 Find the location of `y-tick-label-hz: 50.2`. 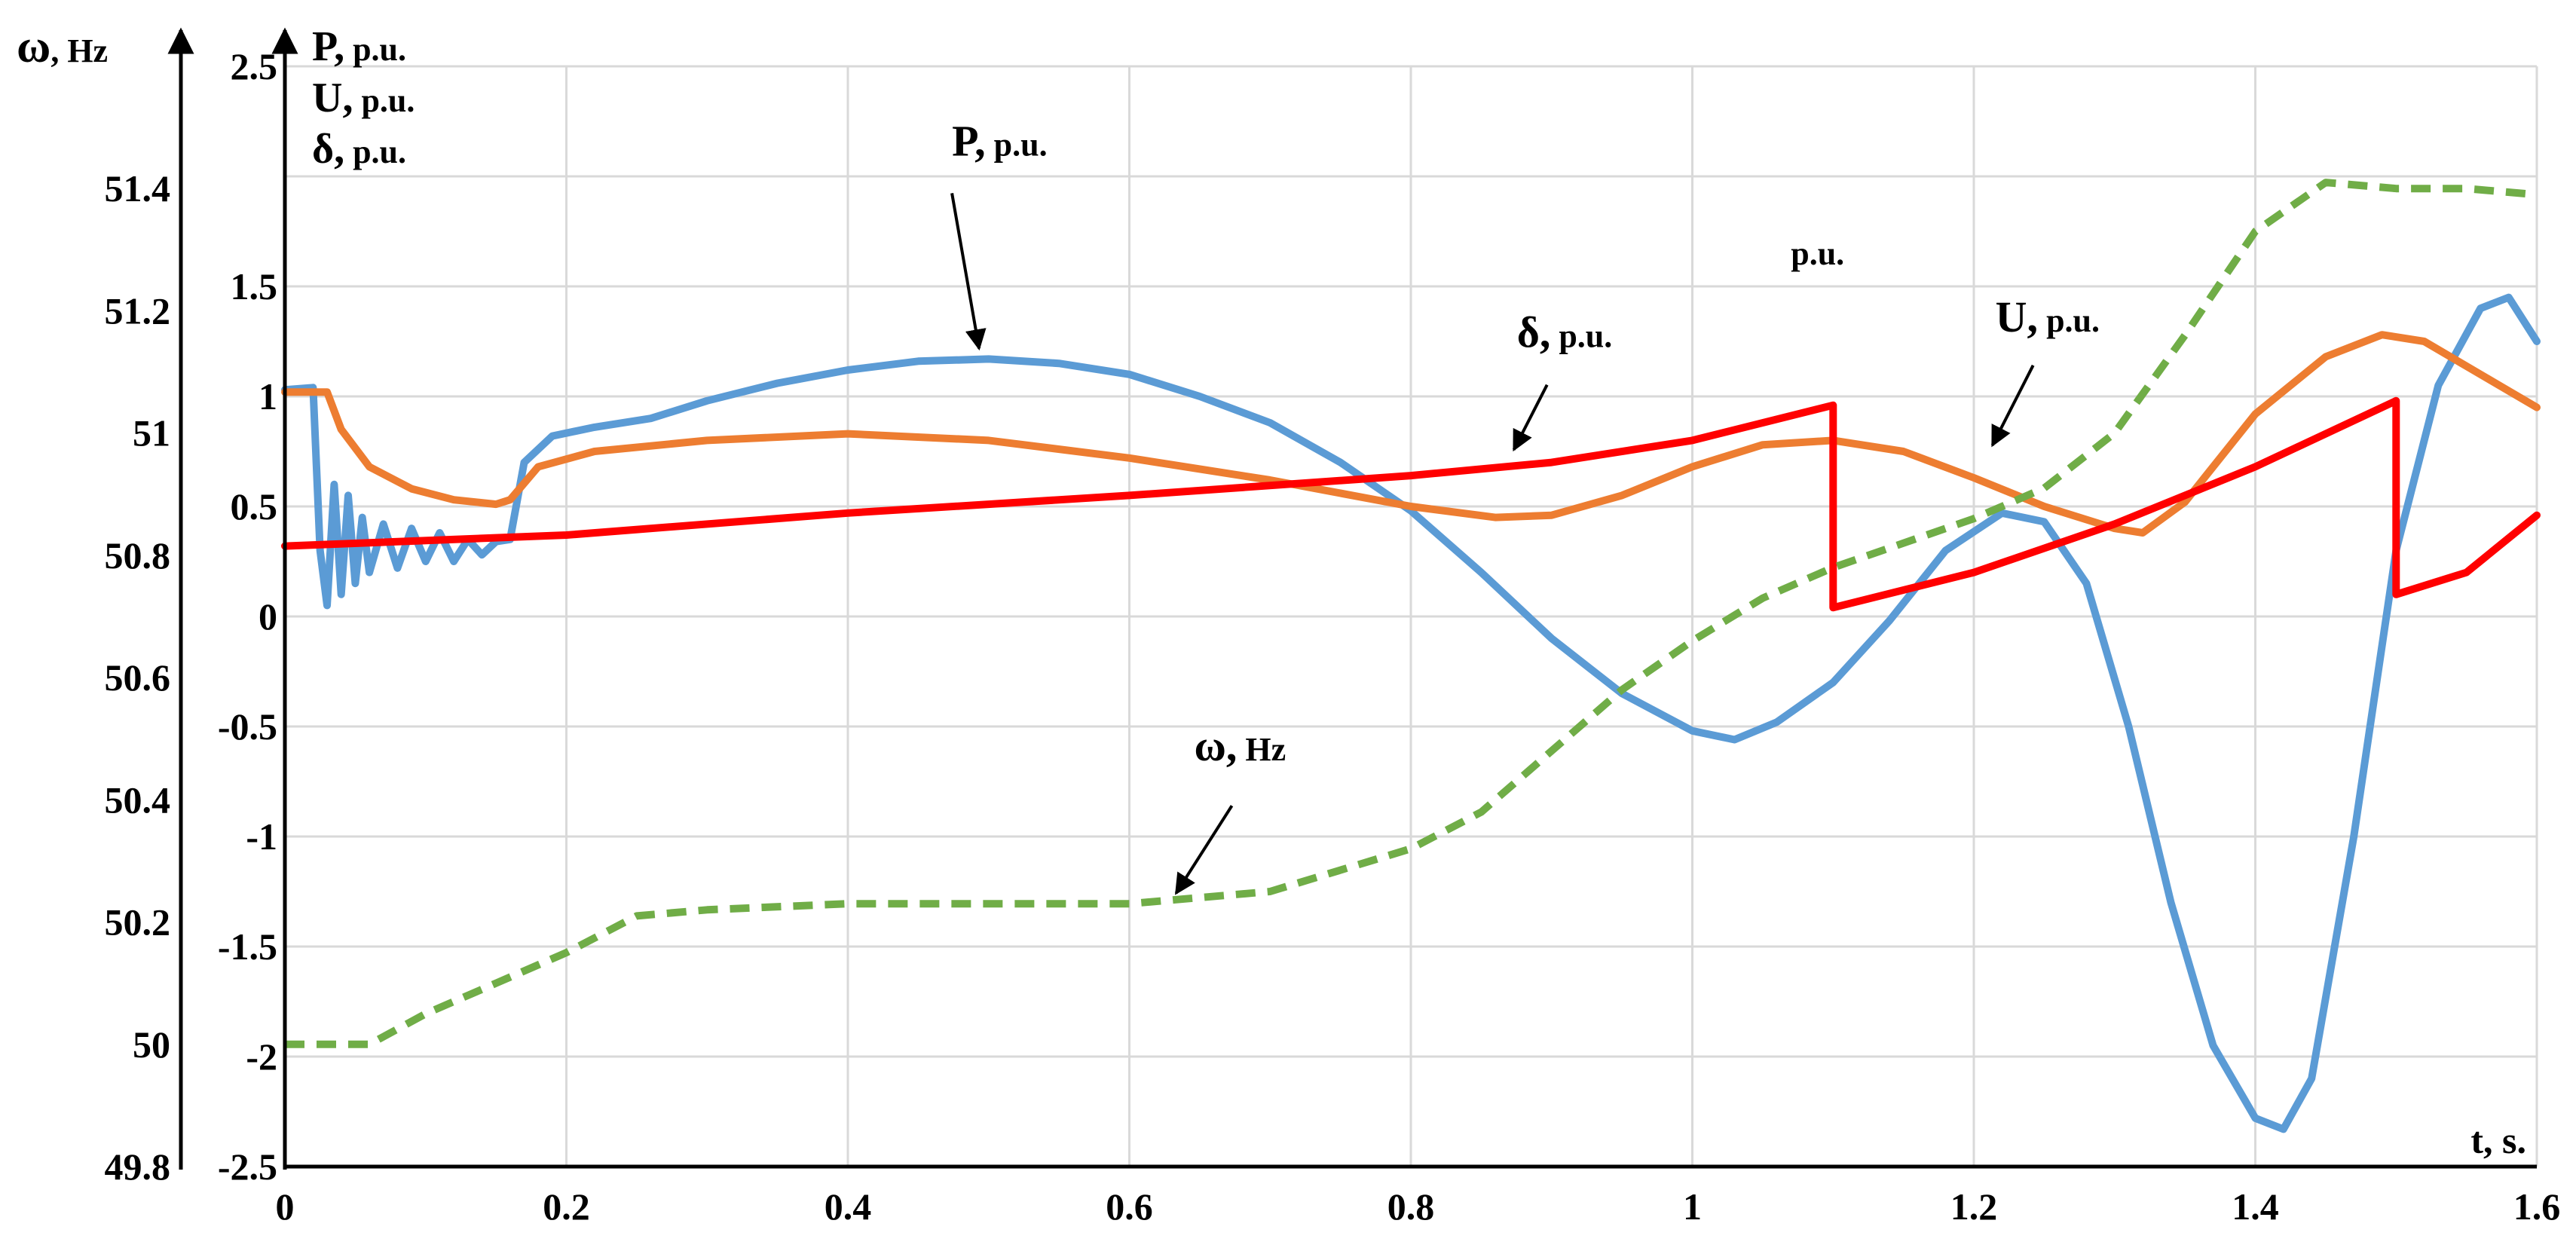

y-tick-label-hz: 50.2 is located at coordinates (138, 922).